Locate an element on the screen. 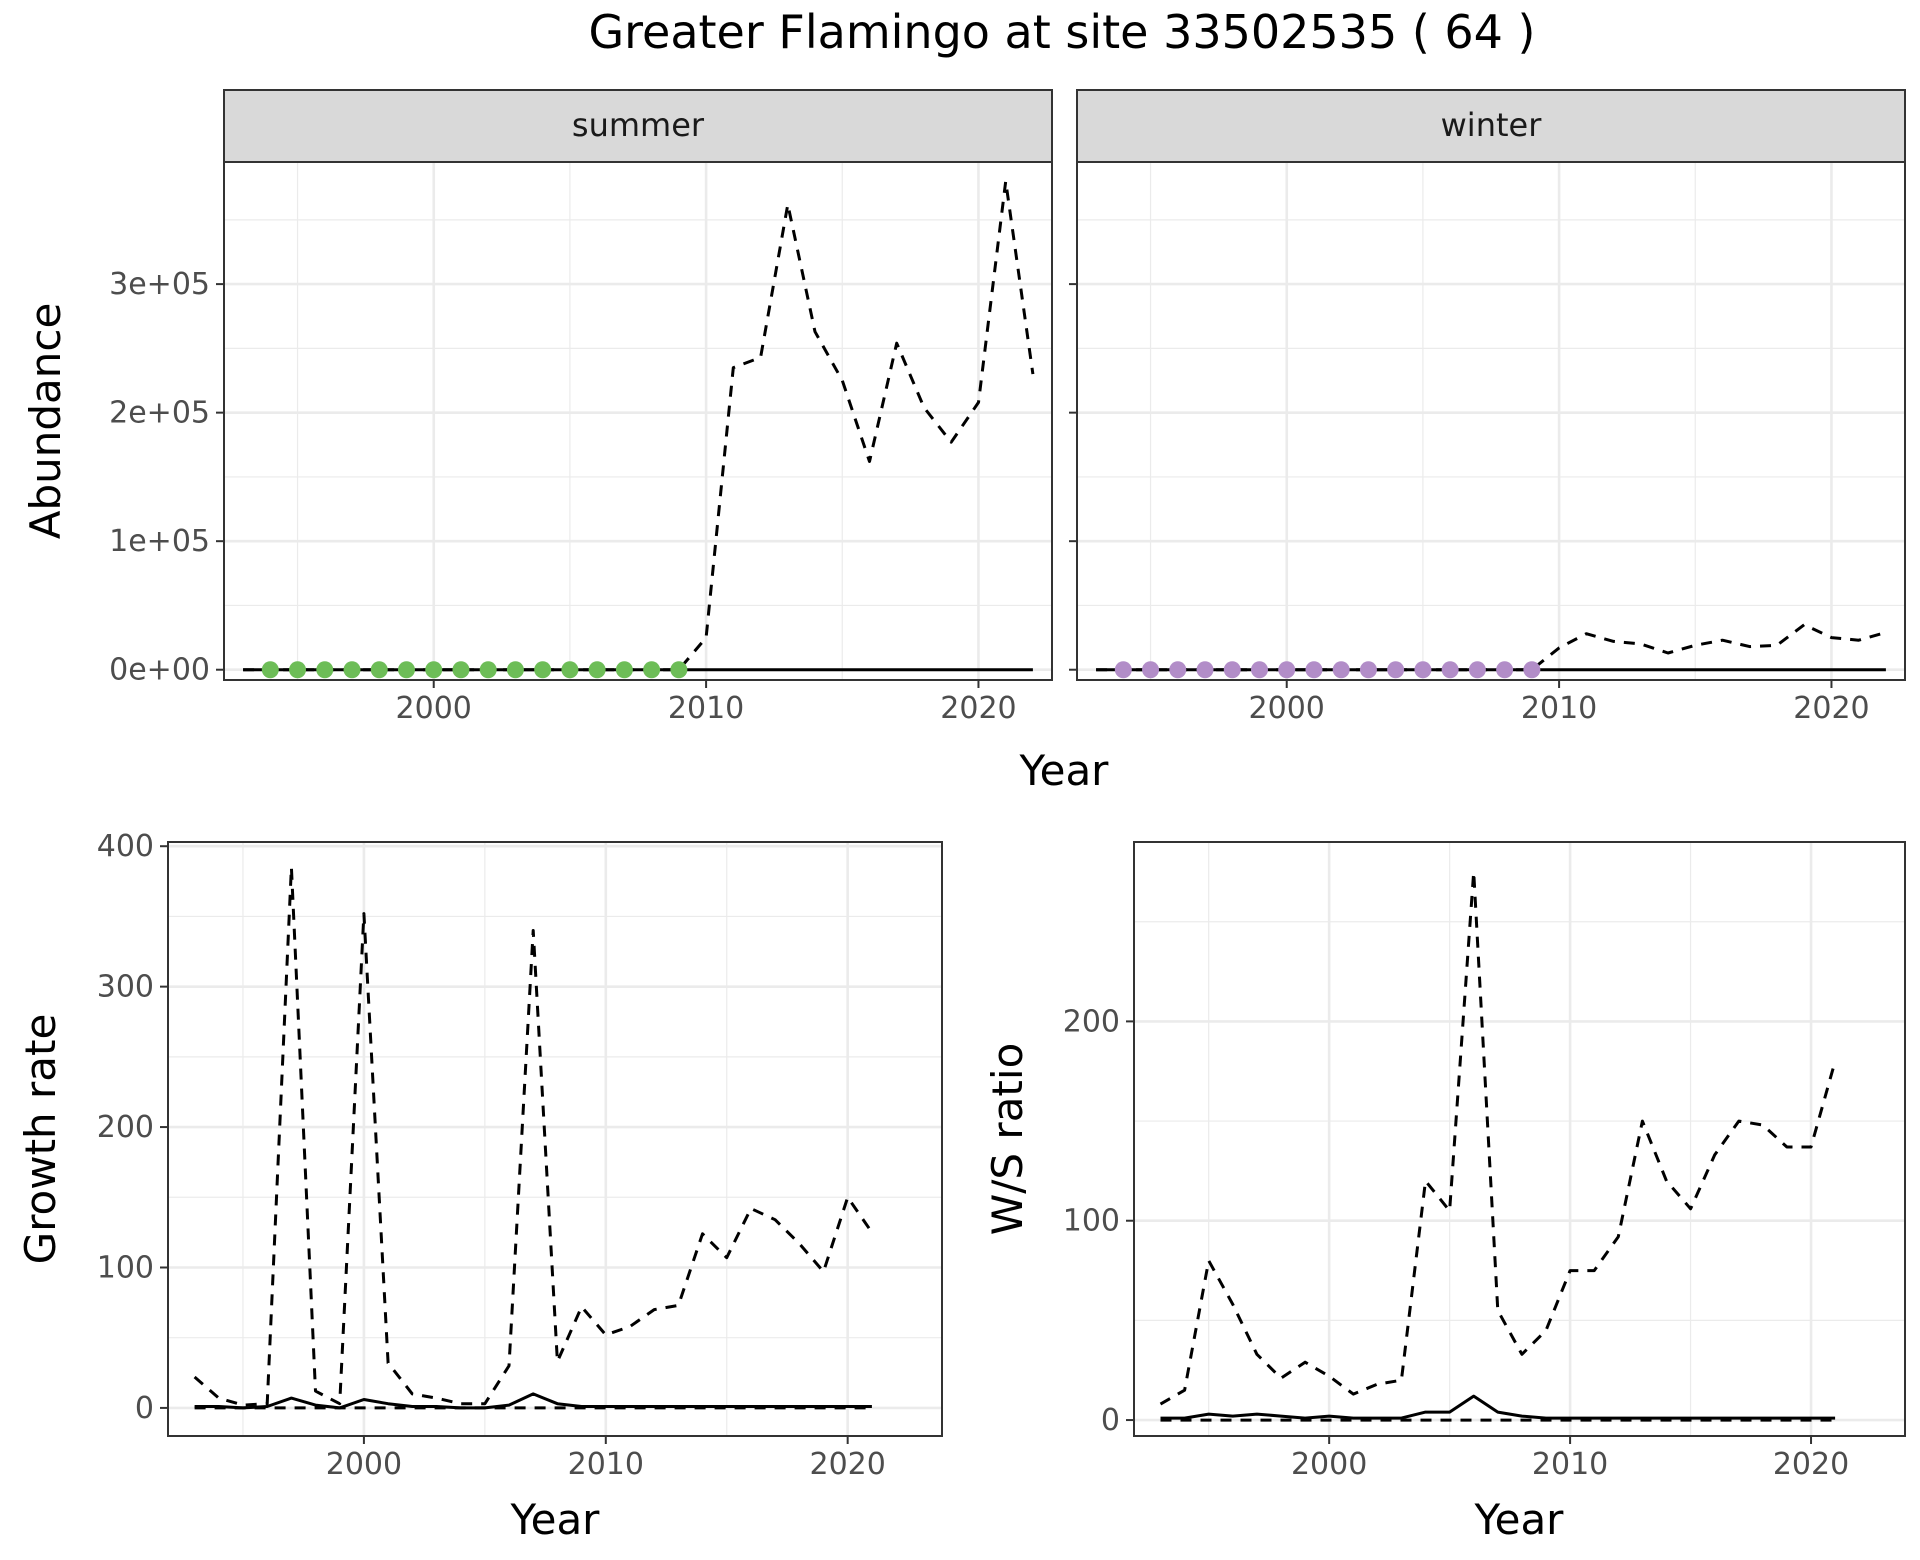 This screenshot has height=1560, width=1920. winter-strip-label: winter is located at coordinates (1492, 125).